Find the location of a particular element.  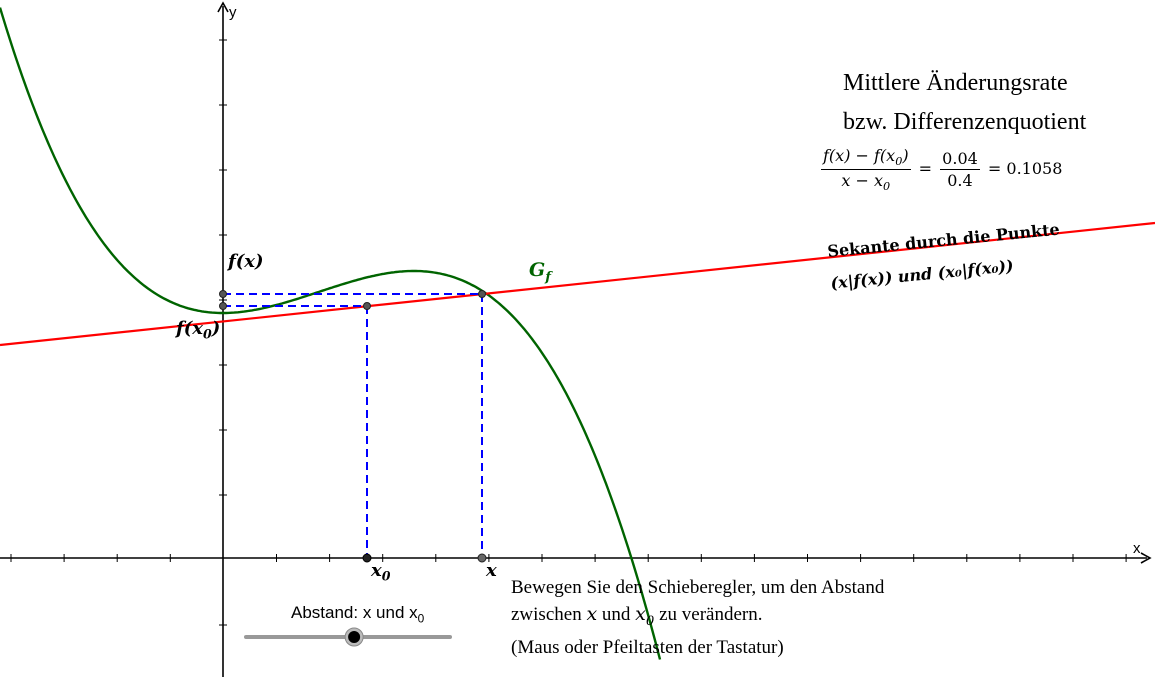

y-axis-label: y is located at coordinates (233, 12).